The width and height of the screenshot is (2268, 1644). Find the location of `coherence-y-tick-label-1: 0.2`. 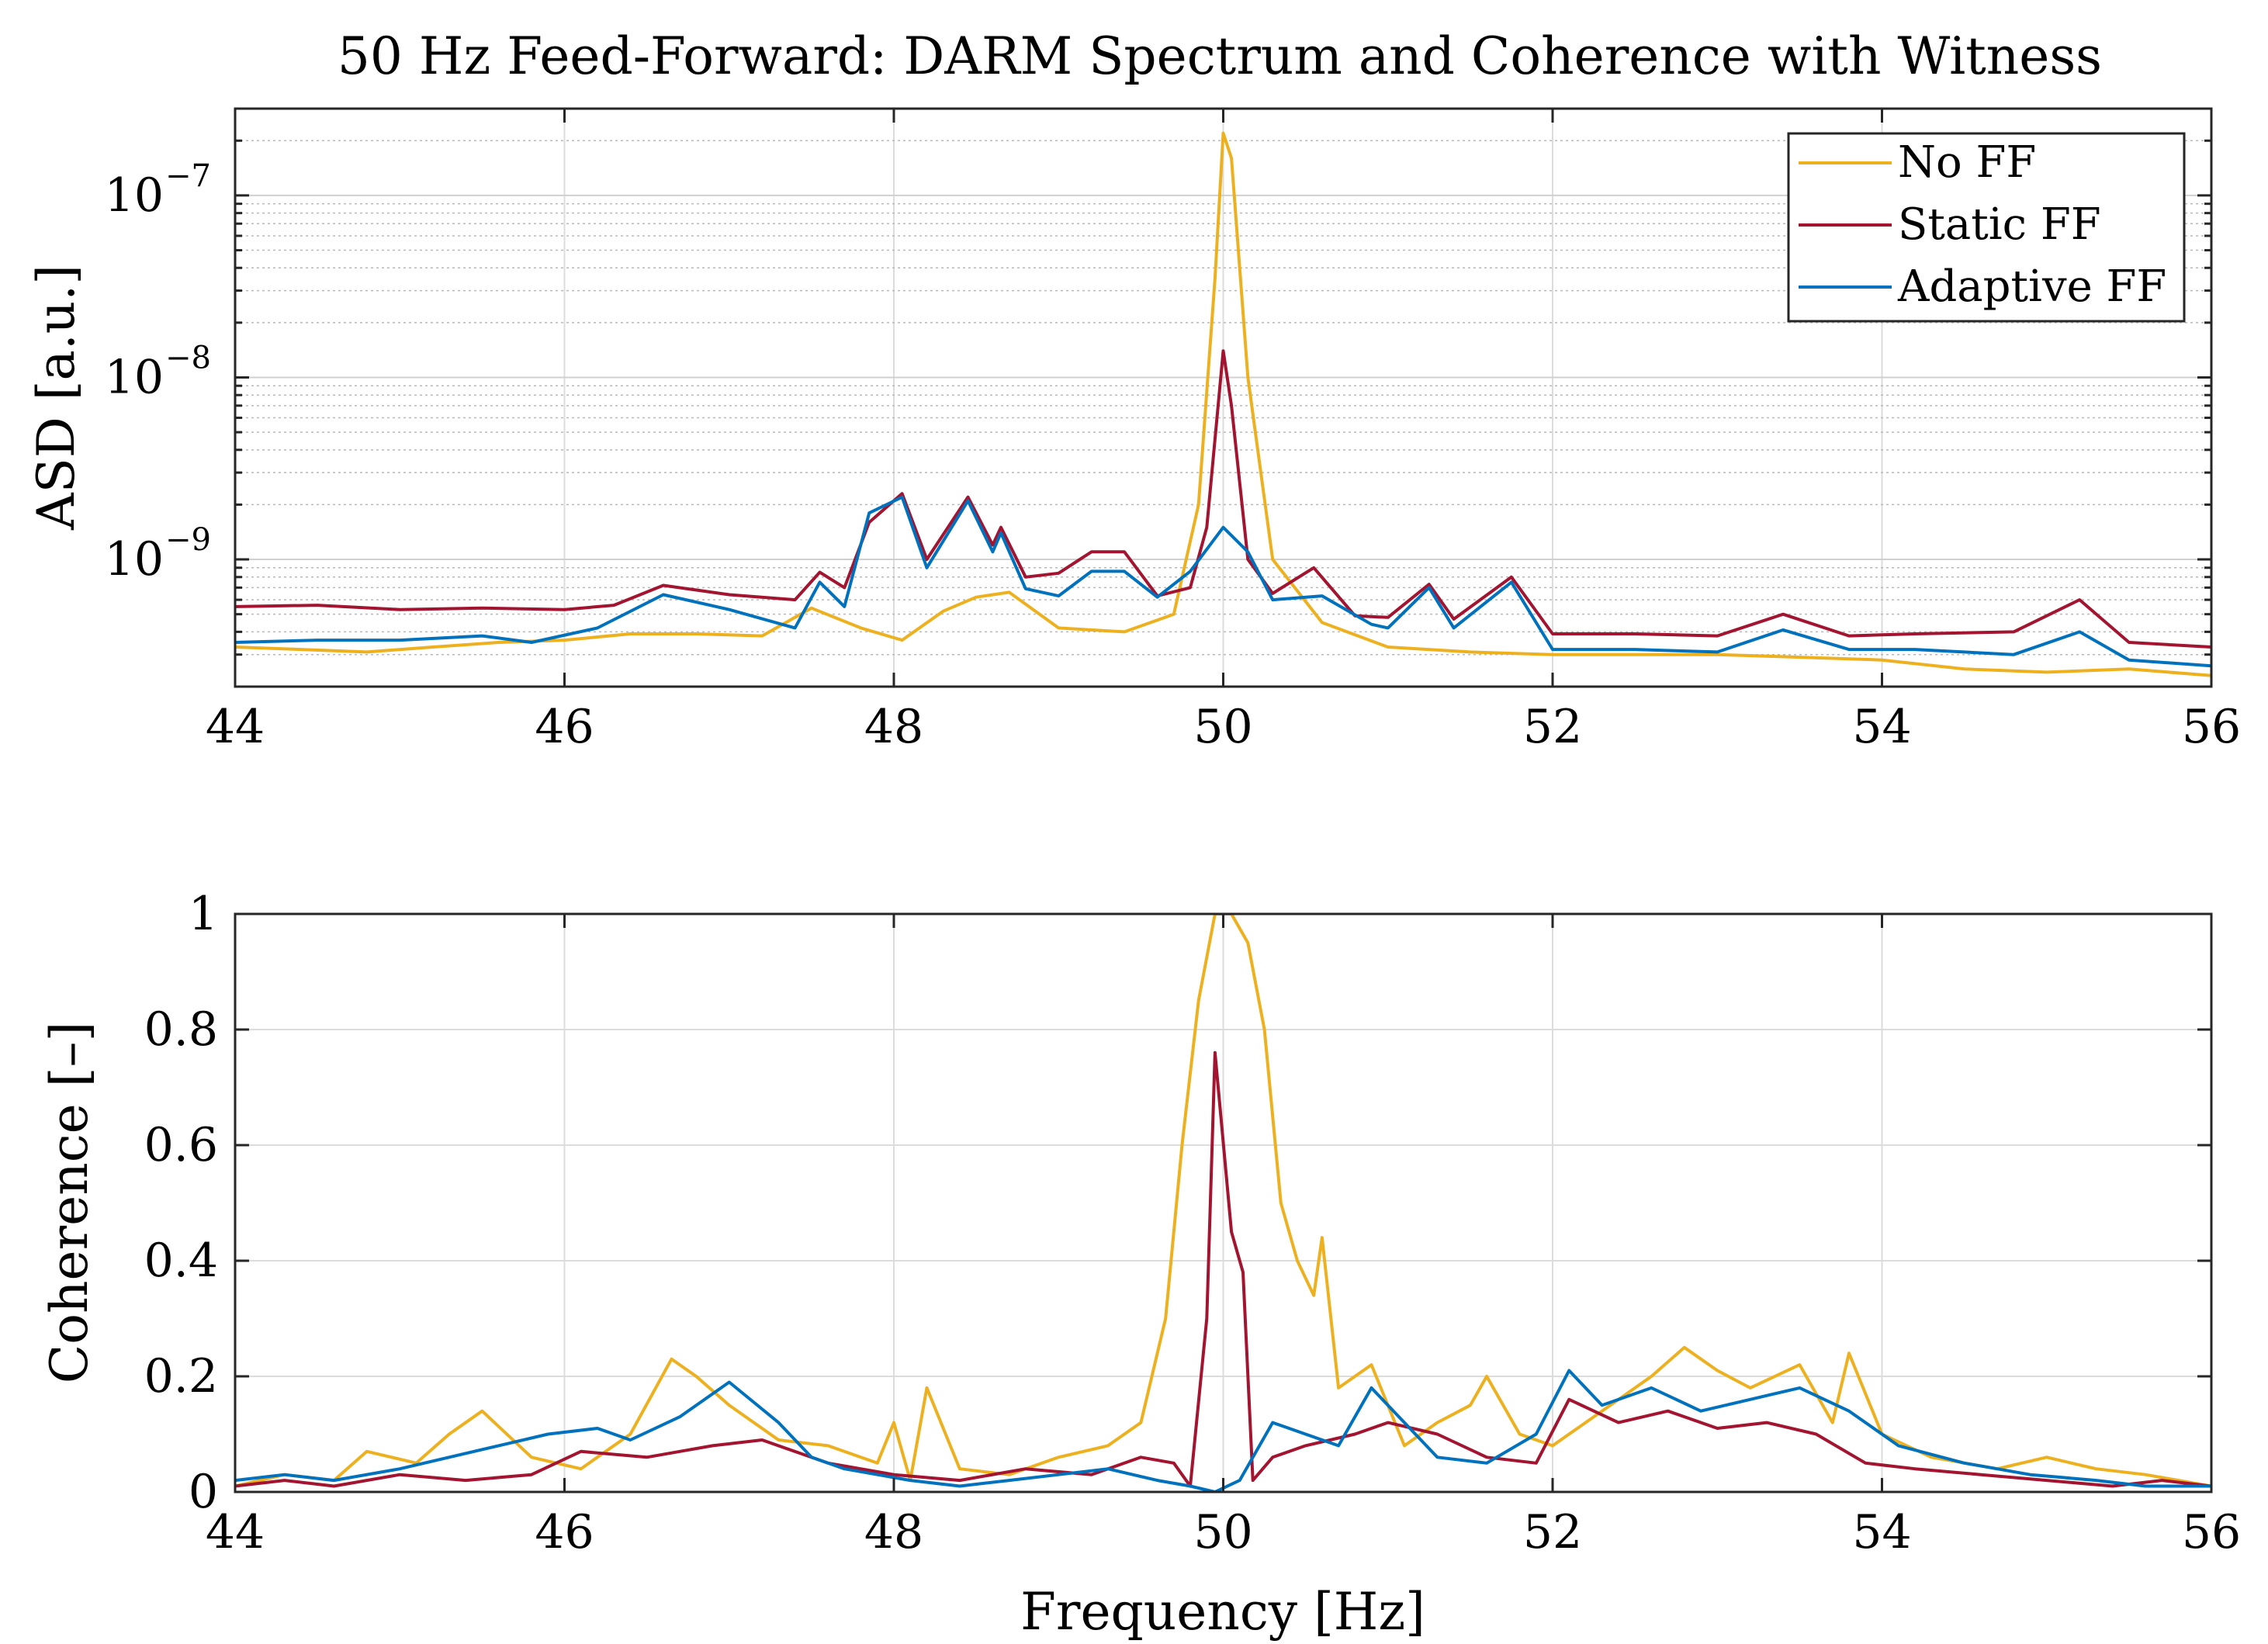

coherence-y-tick-label-1: 0.2 is located at coordinates (181, 1376).